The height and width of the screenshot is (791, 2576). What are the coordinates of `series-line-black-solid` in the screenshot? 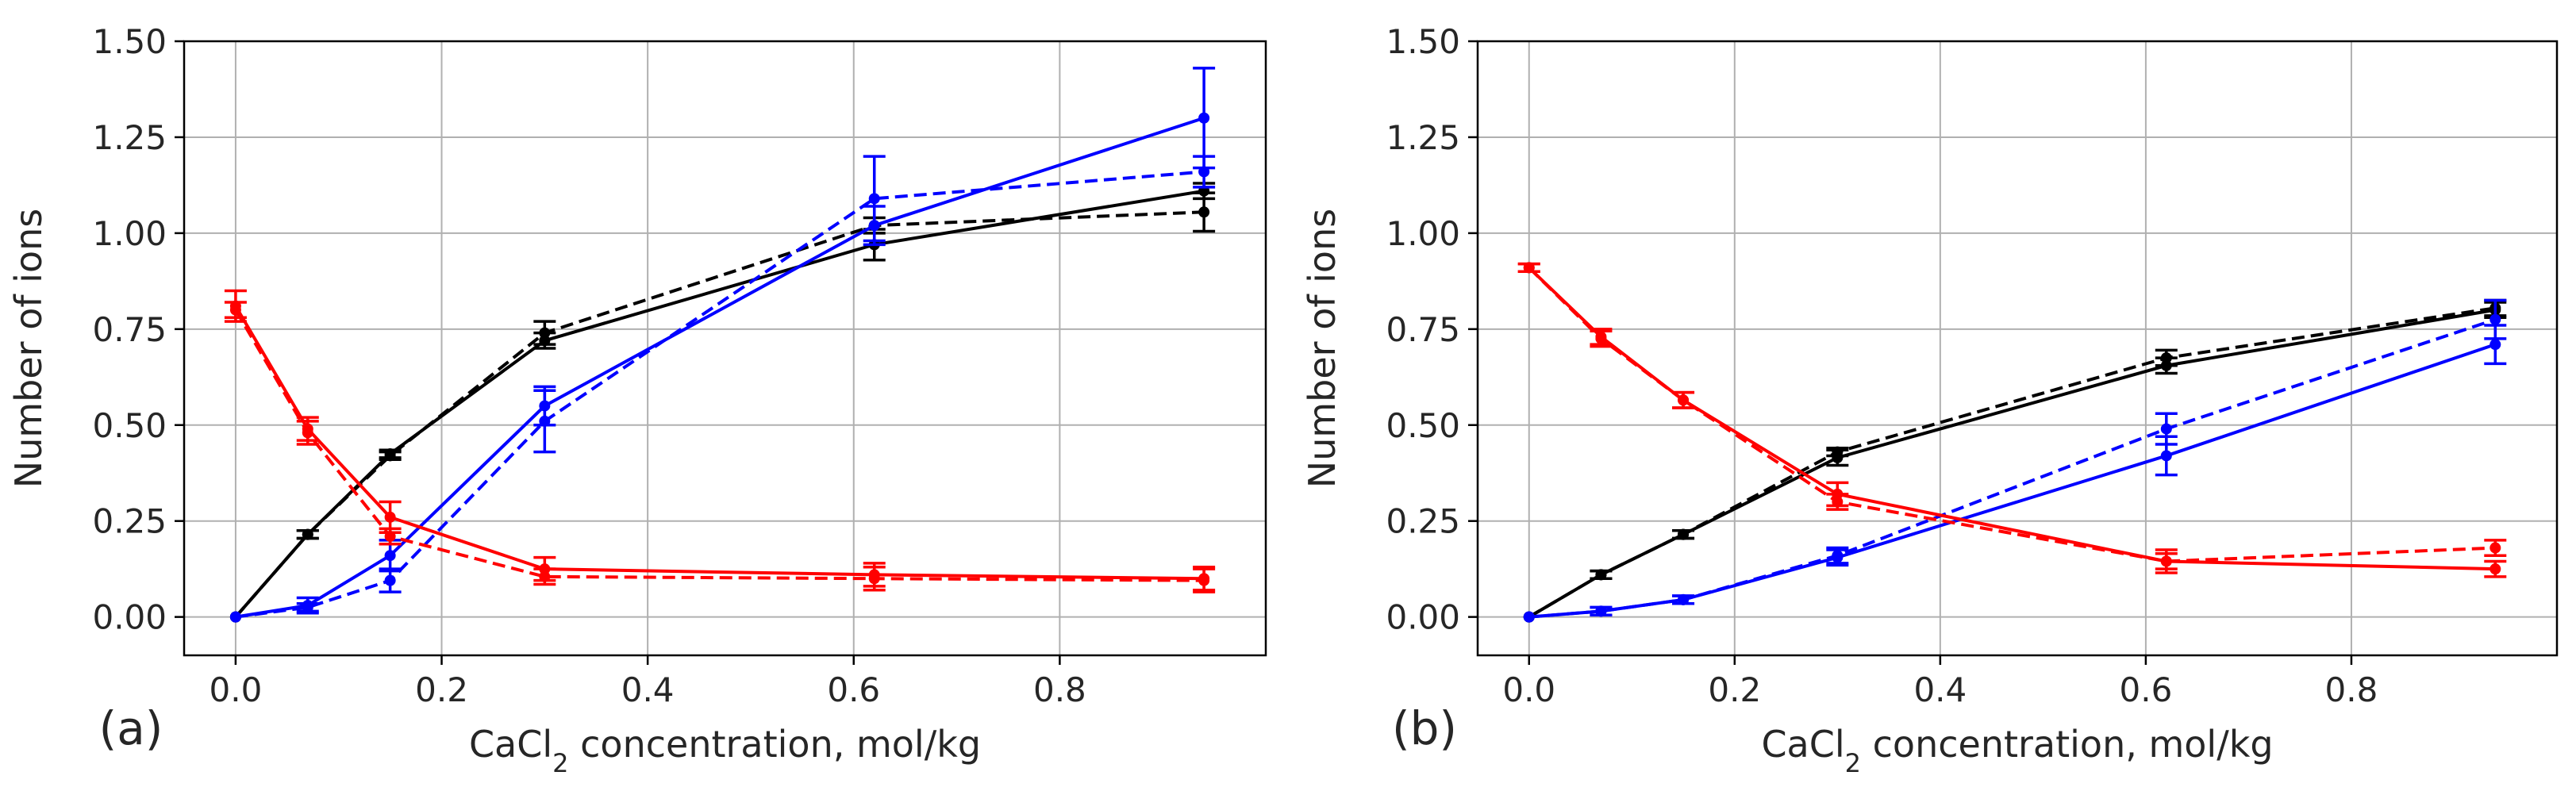 It's located at (2012, 463).